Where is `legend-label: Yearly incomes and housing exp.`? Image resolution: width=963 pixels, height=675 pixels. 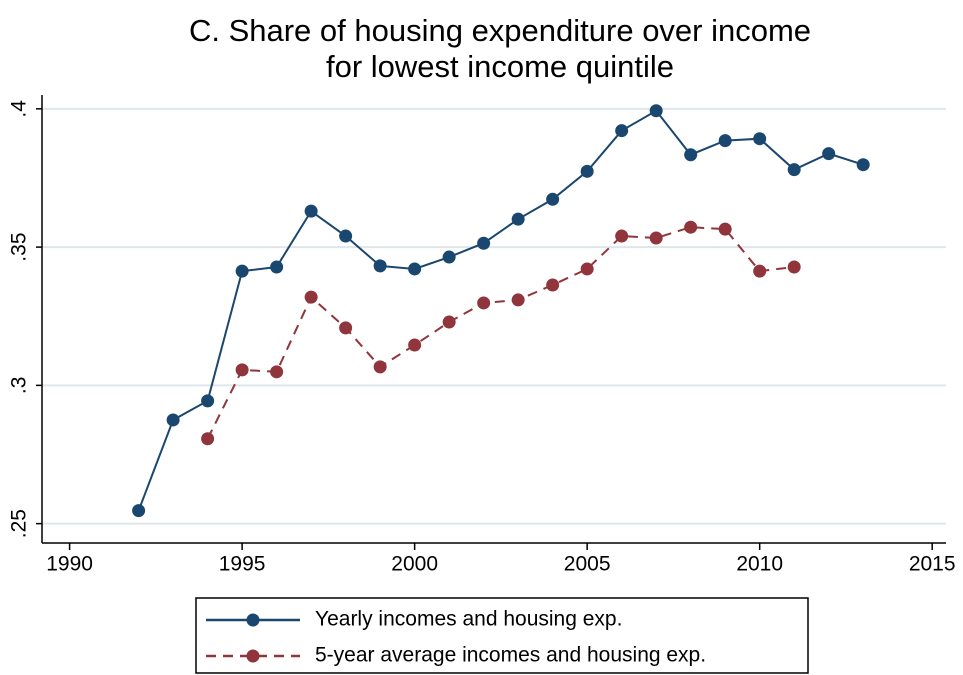
legend-label: Yearly incomes and housing exp. is located at coordinates (468, 619).